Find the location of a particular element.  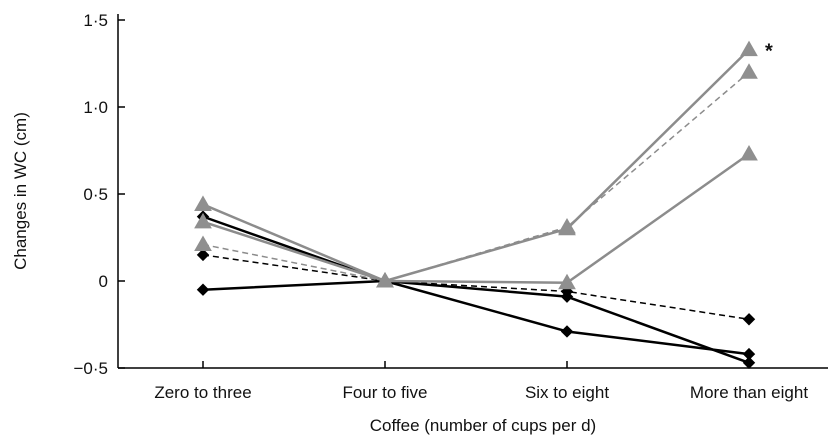

y-tick-label: 1·0 is located at coordinates (95, 107).